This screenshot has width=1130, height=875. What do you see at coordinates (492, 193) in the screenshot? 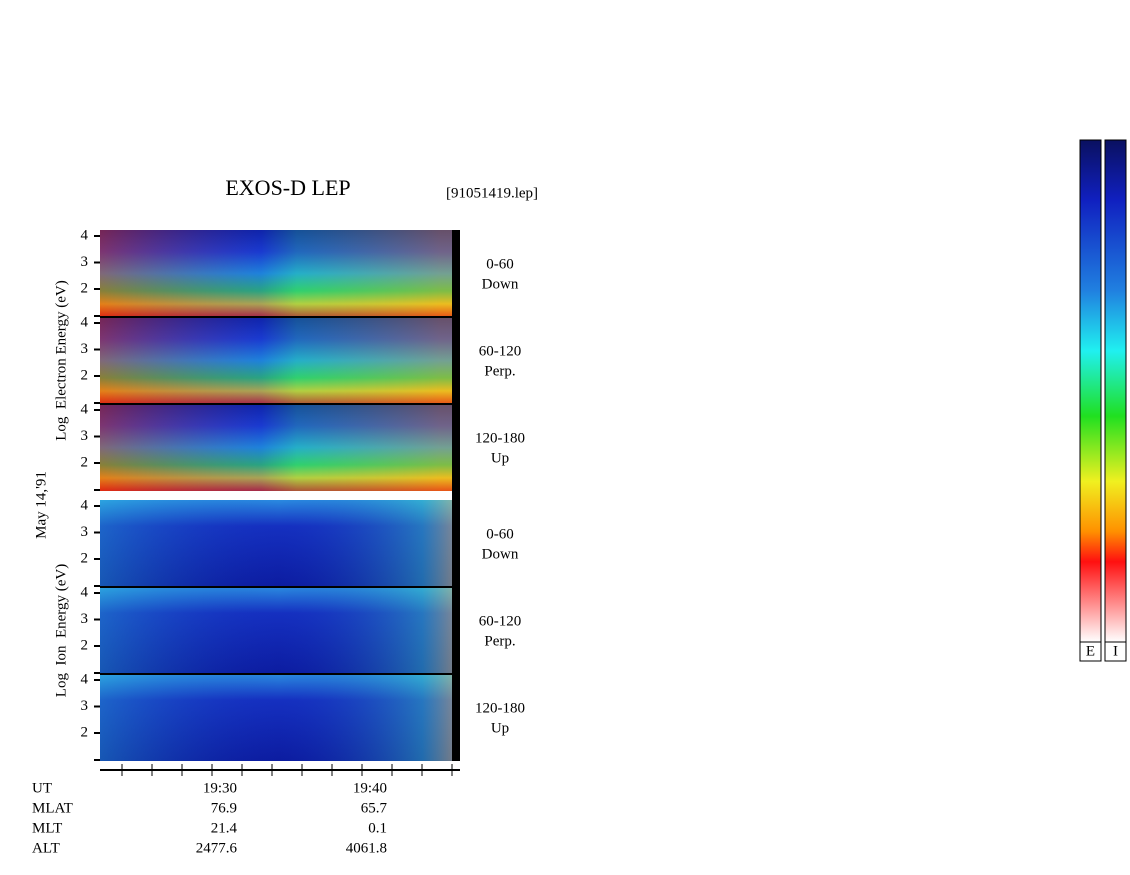
I see `file-name: [91051419.lep]` at bounding box center [492, 193].